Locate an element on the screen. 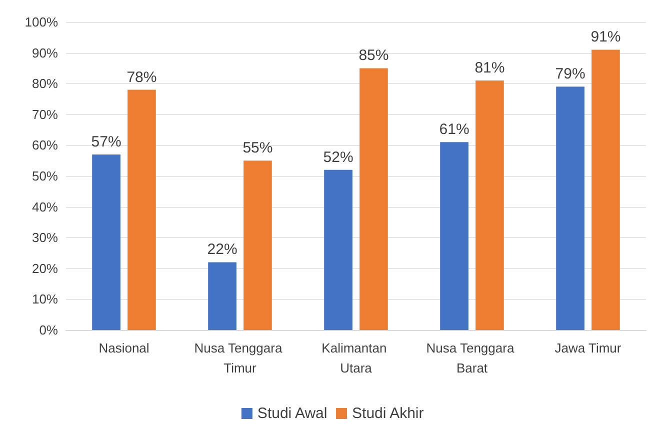 This screenshot has height=439, width=670. y-tick-label: 50% is located at coordinates (45, 176).